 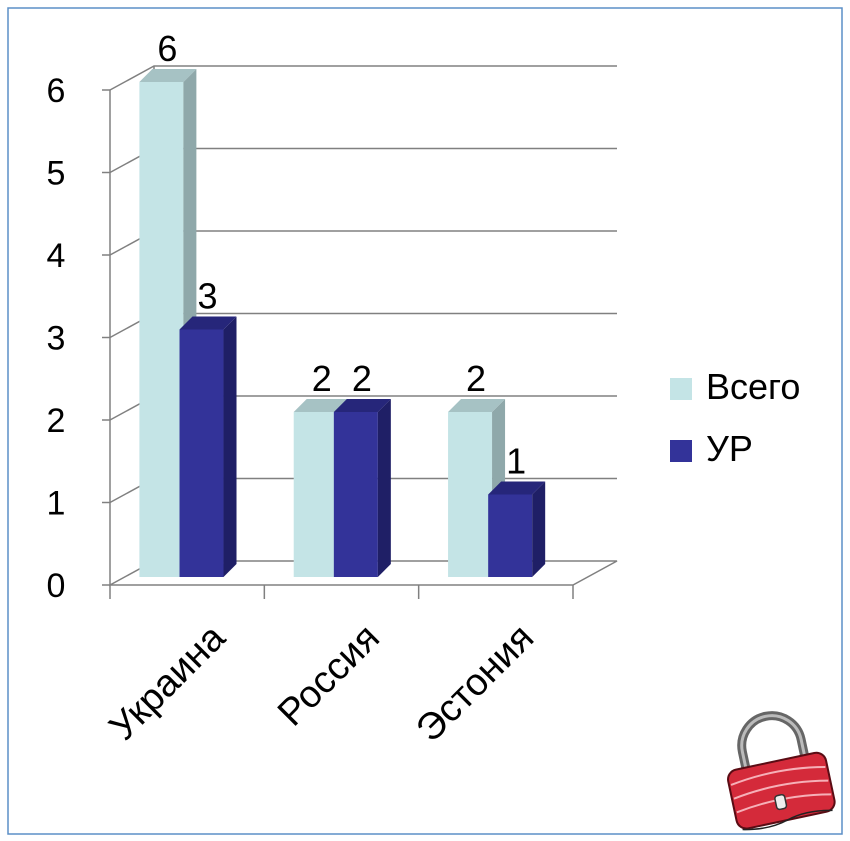 I want to click on data-label: 3, so click(x=207, y=296).